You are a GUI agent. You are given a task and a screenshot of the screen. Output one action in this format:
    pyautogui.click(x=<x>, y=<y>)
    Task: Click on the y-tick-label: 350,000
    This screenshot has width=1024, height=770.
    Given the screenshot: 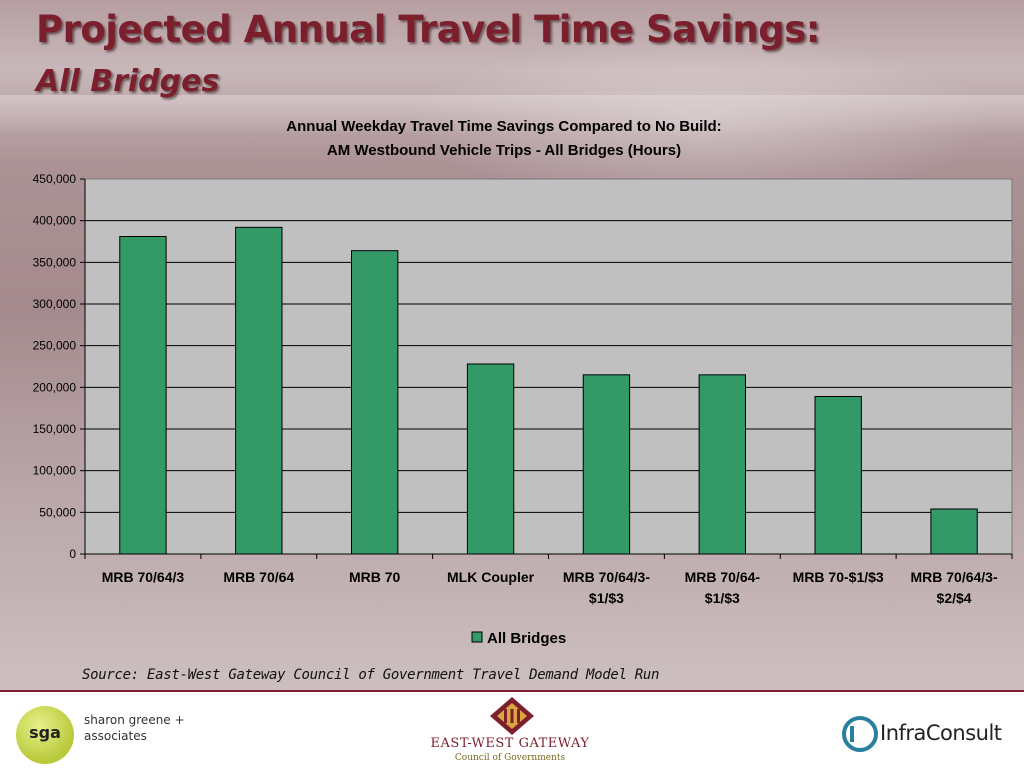 What is the action you would take?
    pyautogui.click(x=55, y=262)
    